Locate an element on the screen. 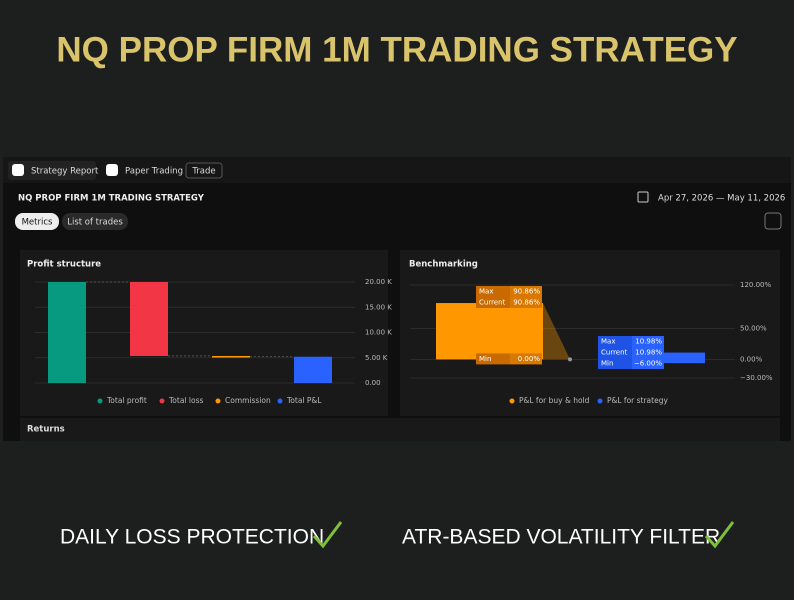  view-tab: Metrics is located at coordinates (37, 223).